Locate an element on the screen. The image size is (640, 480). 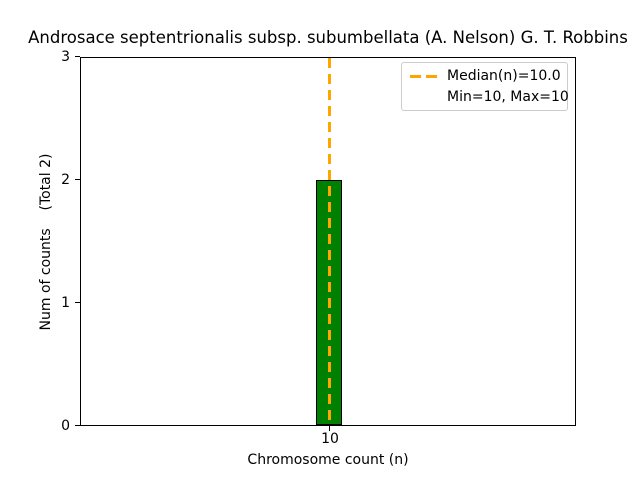
legend-entry-median: Median(n)=10.0 is located at coordinates (485, 76).